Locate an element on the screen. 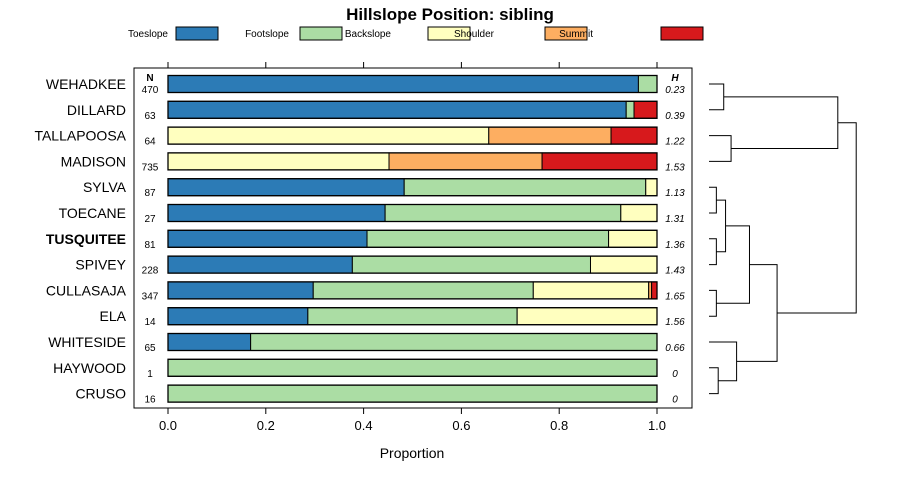 This screenshot has width=900, height=480. row-label: CRUSO is located at coordinates (100, 394).